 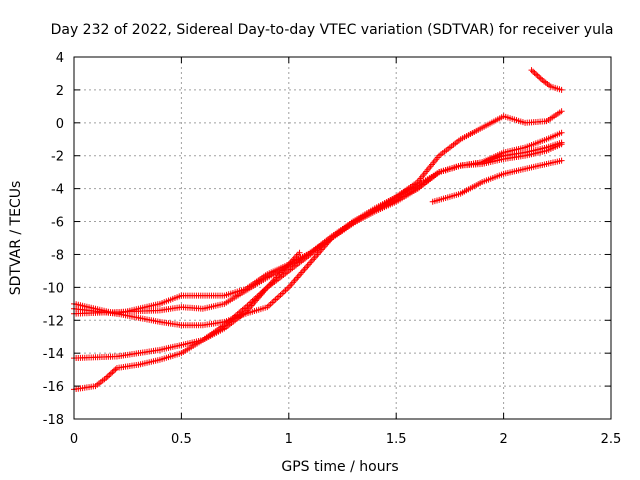 What do you see at coordinates (57, 223) in the screenshot?
I see `y-tick-label: -6` at bounding box center [57, 223].